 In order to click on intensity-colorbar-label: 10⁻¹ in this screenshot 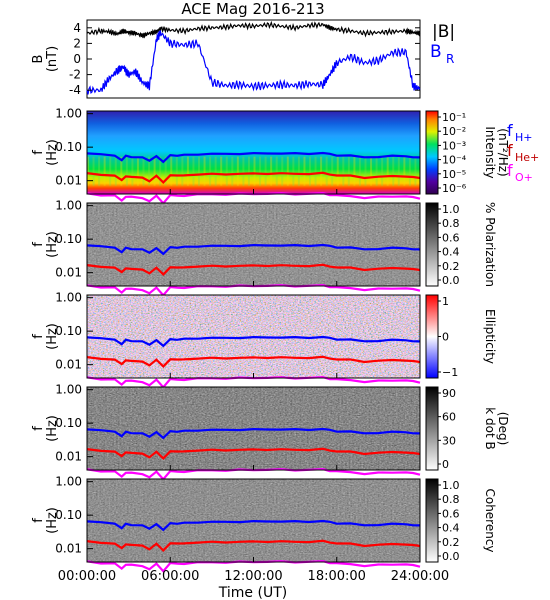, I will do `click(454, 117)`.